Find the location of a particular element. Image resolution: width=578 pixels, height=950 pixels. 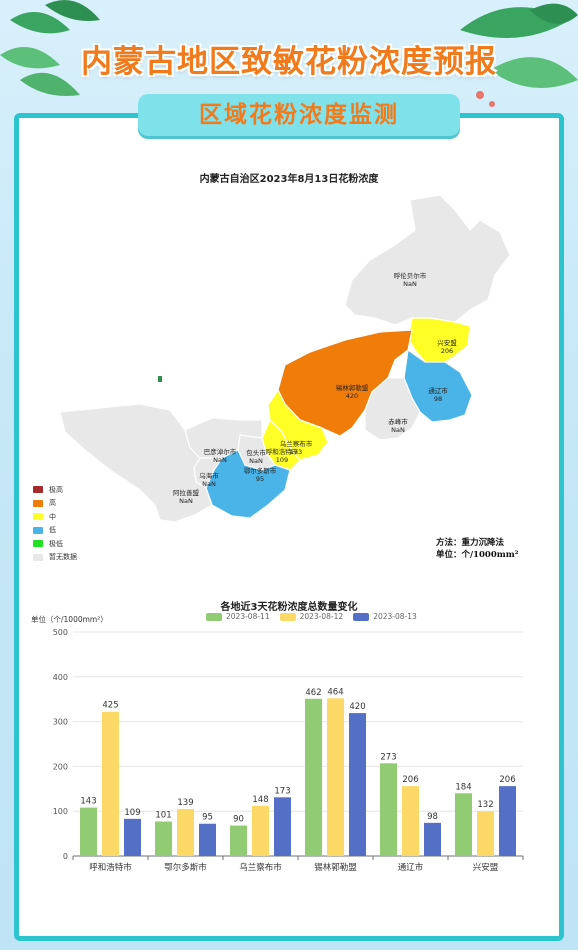

y-axis-label: 单位（个/1000mm²） is located at coordinates (69, 619).